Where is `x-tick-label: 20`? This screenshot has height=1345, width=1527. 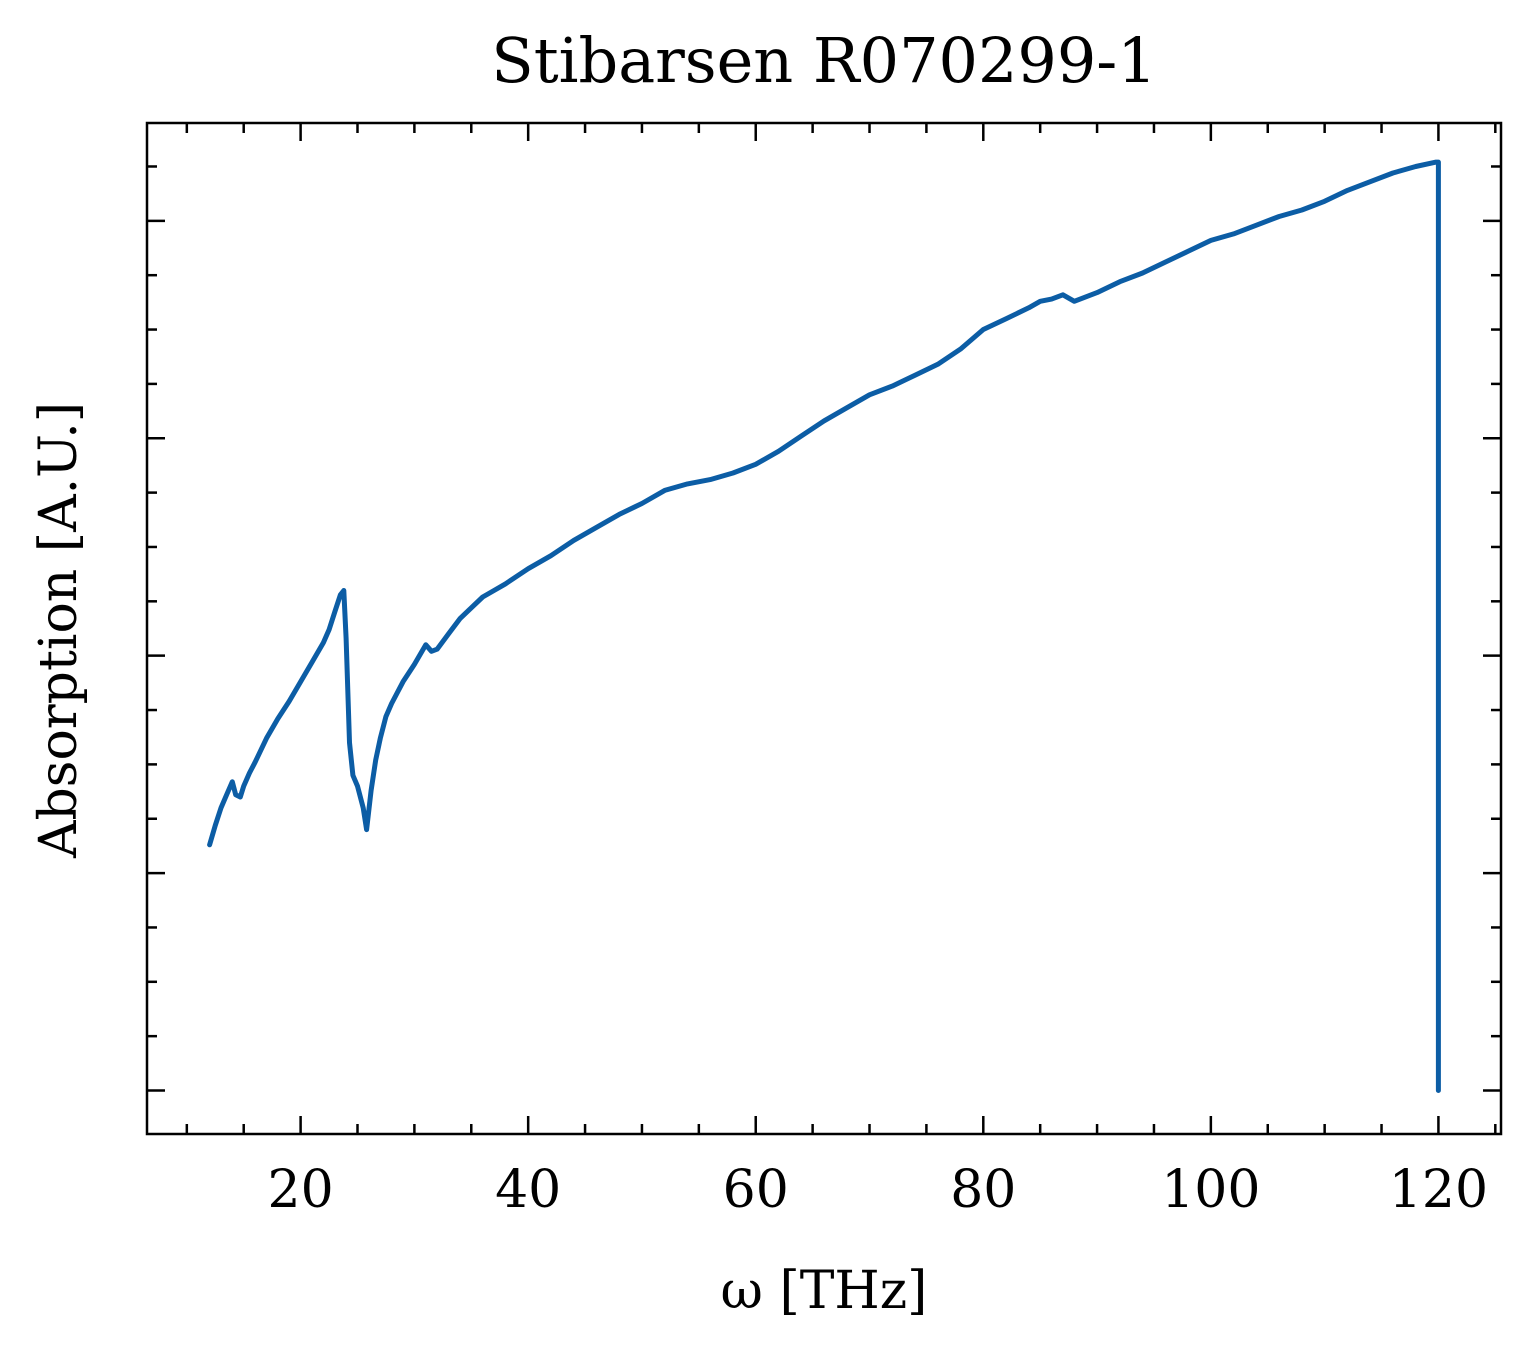
x-tick-label: 20 is located at coordinates (301, 1190).